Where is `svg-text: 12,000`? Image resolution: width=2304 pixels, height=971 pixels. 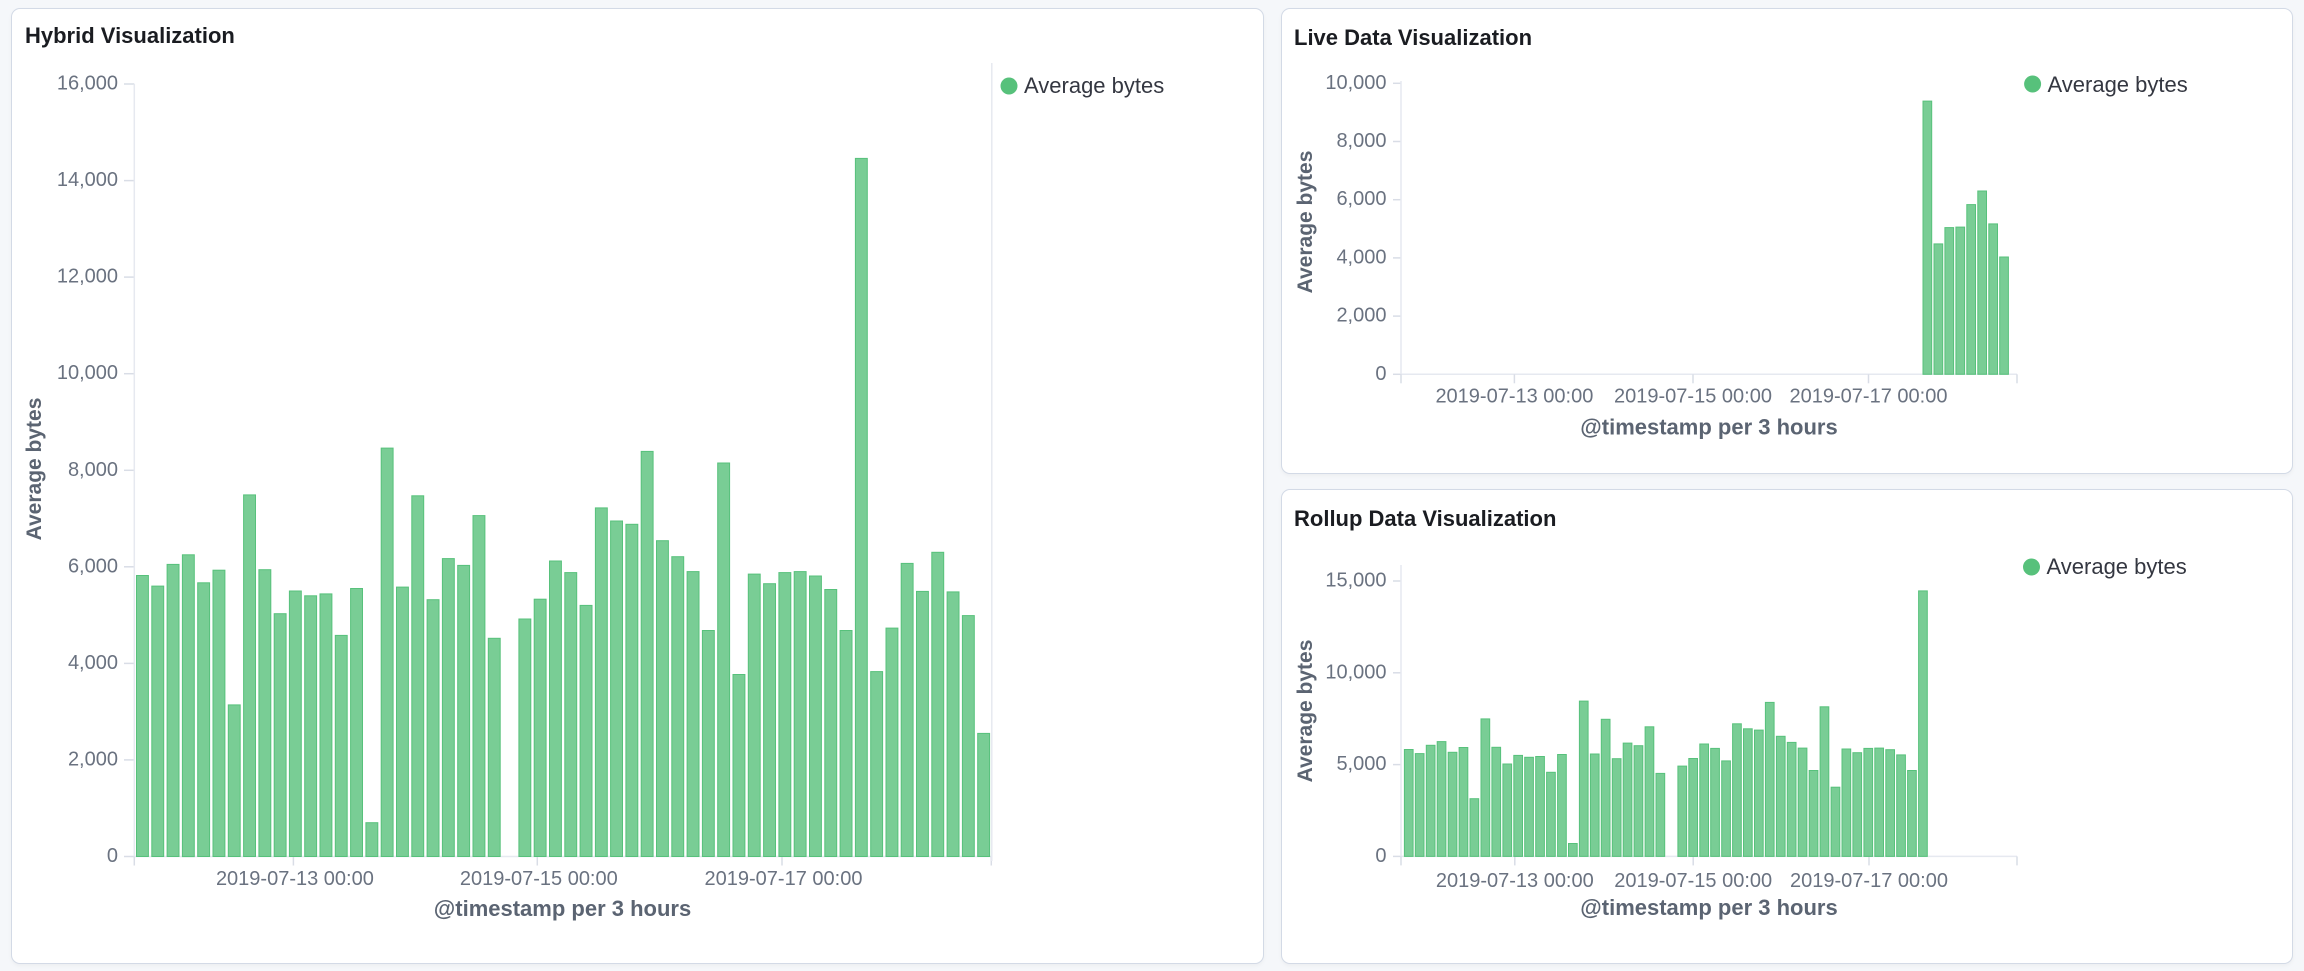 svg-text: 12,000 is located at coordinates (87, 277).